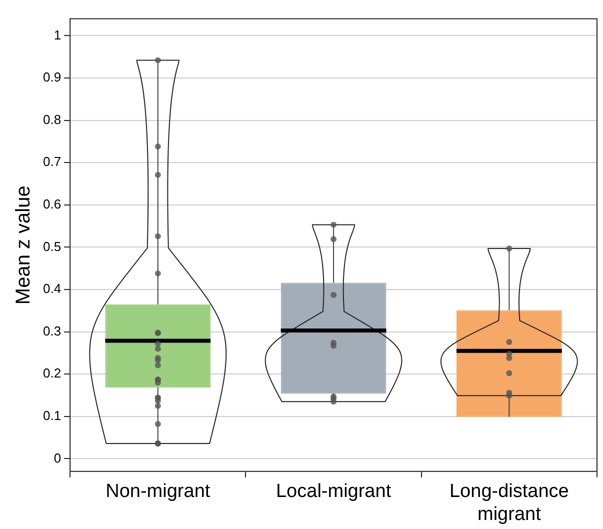  Describe the element at coordinates (52, 246) in the screenshot. I see `y-tick-label: 0.5` at that location.